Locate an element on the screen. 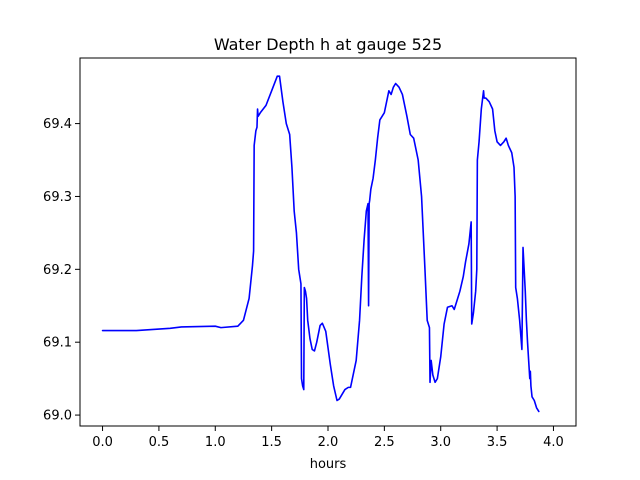 The image size is (640, 480). x-tick-label: 0.0 is located at coordinates (102, 442).